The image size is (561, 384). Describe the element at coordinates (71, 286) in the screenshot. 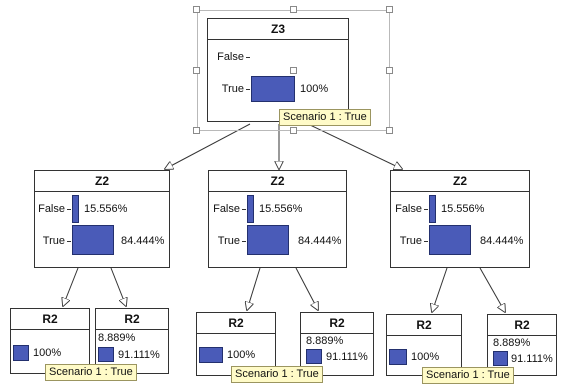

I see `edge-z2-1-to-r2-left` at that location.